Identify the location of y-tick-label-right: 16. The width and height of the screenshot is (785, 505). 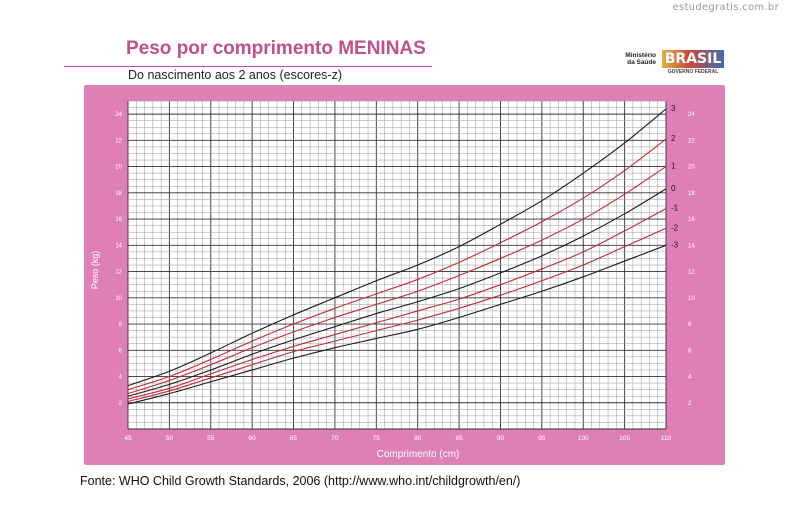
(691, 220).